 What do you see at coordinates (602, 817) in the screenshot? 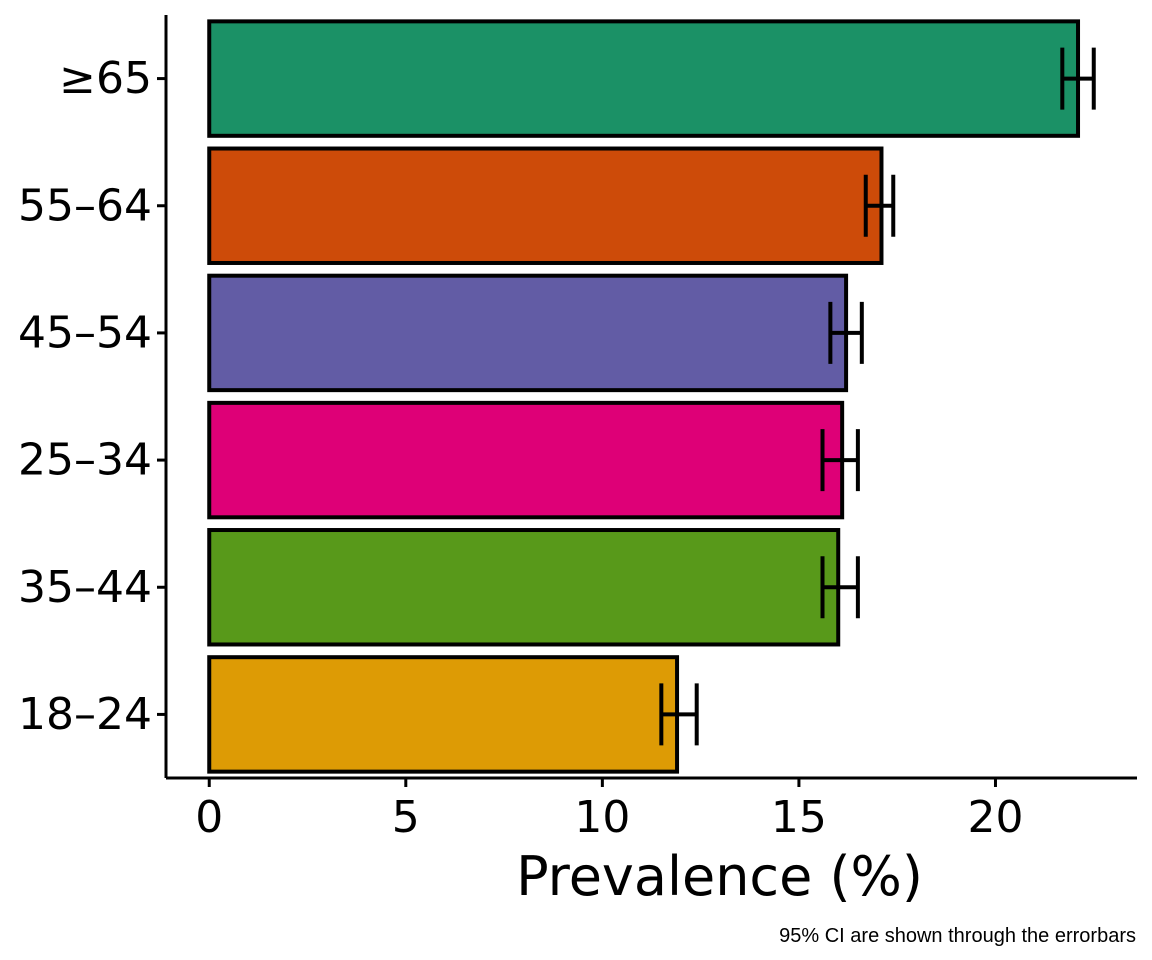
I see `x-tick-label-2: 10` at bounding box center [602, 817].